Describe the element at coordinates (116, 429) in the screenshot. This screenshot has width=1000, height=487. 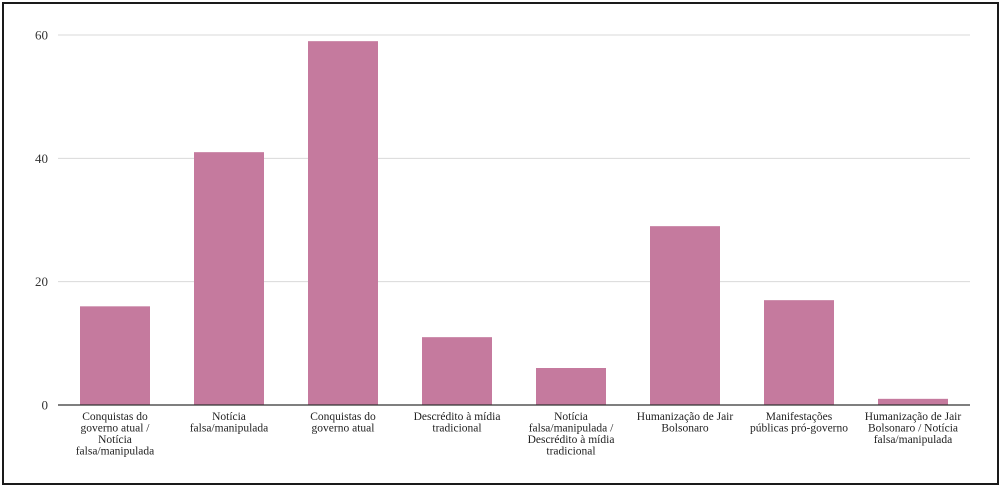
I see `x-category-label-line: governo atual /` at that location.